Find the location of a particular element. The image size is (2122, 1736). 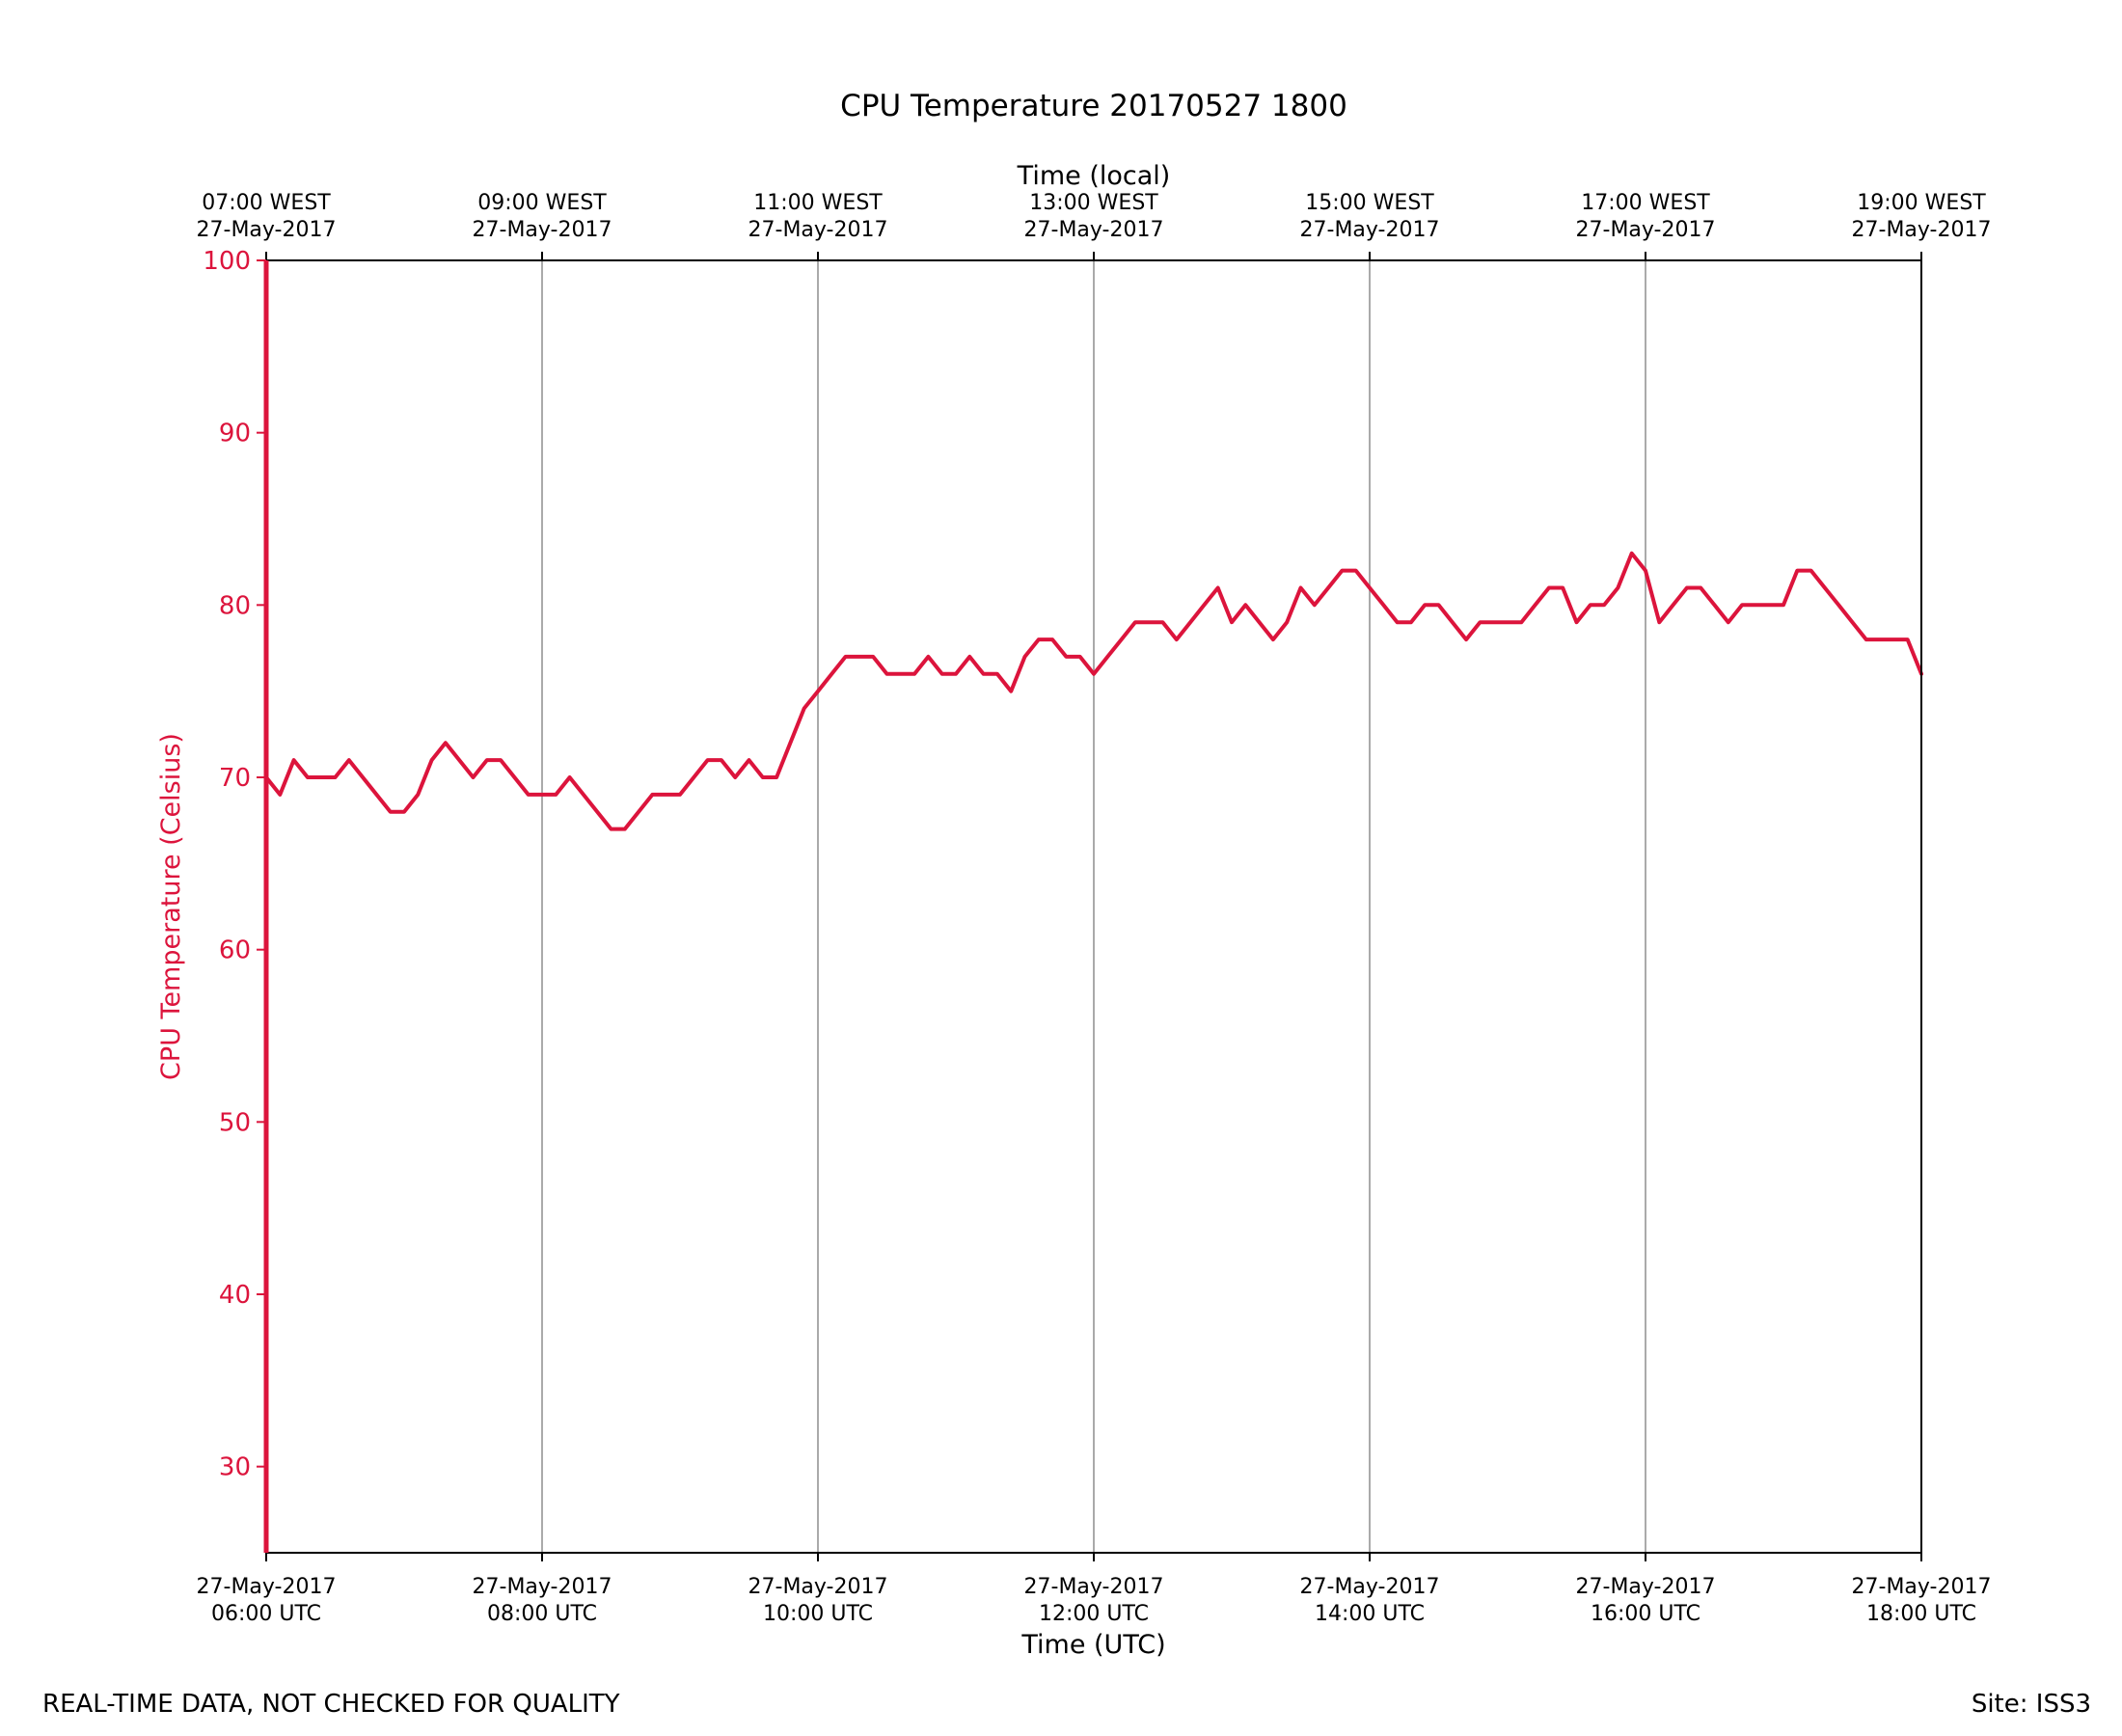

y-tick-label: 50 is located at coordinates (235, 1122).